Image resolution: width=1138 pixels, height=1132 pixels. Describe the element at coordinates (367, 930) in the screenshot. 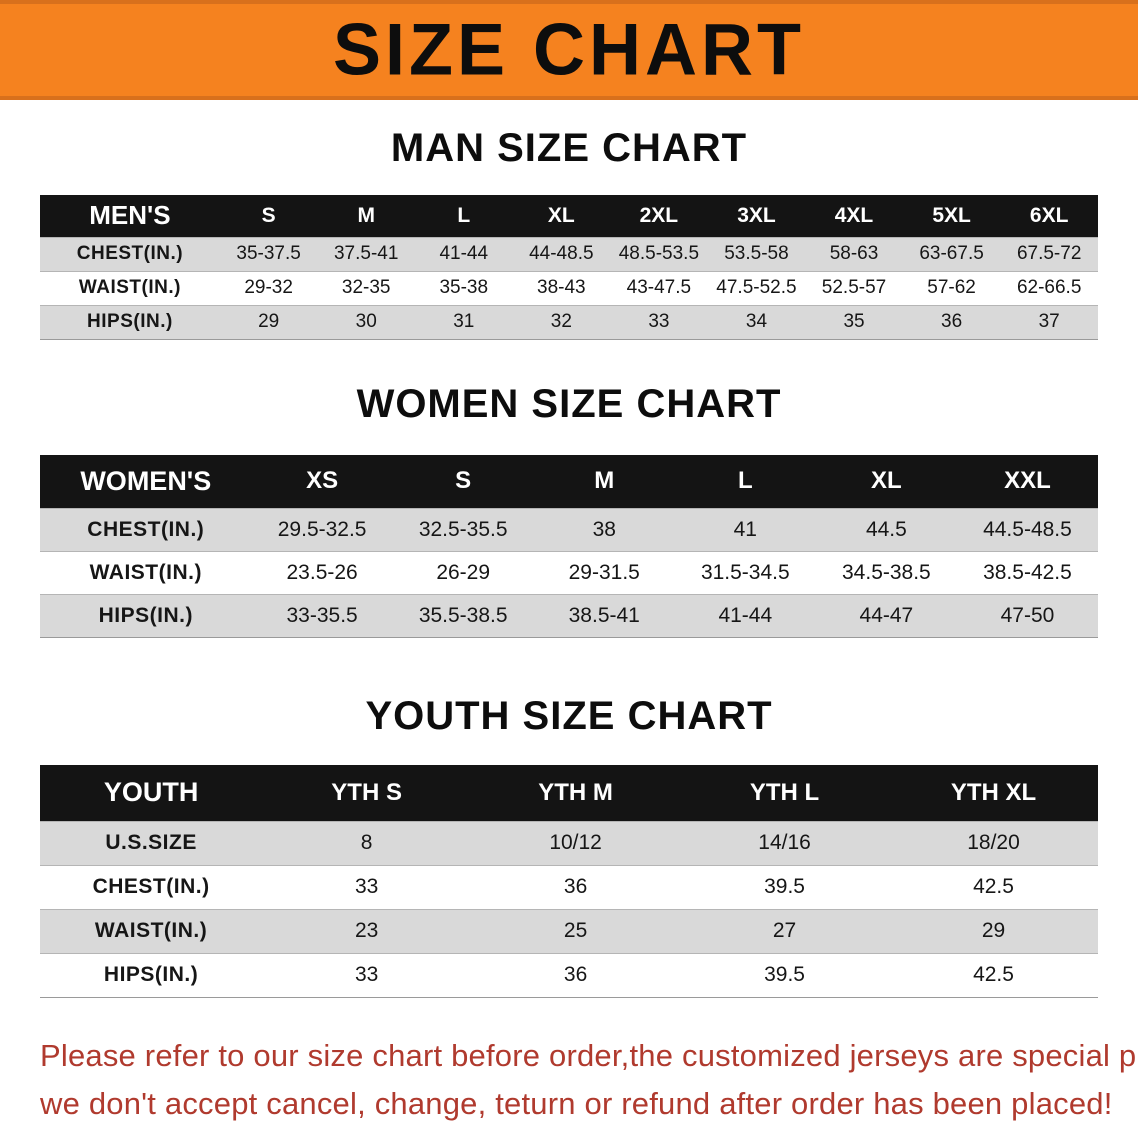

I see `size-cell: 23` at that location.